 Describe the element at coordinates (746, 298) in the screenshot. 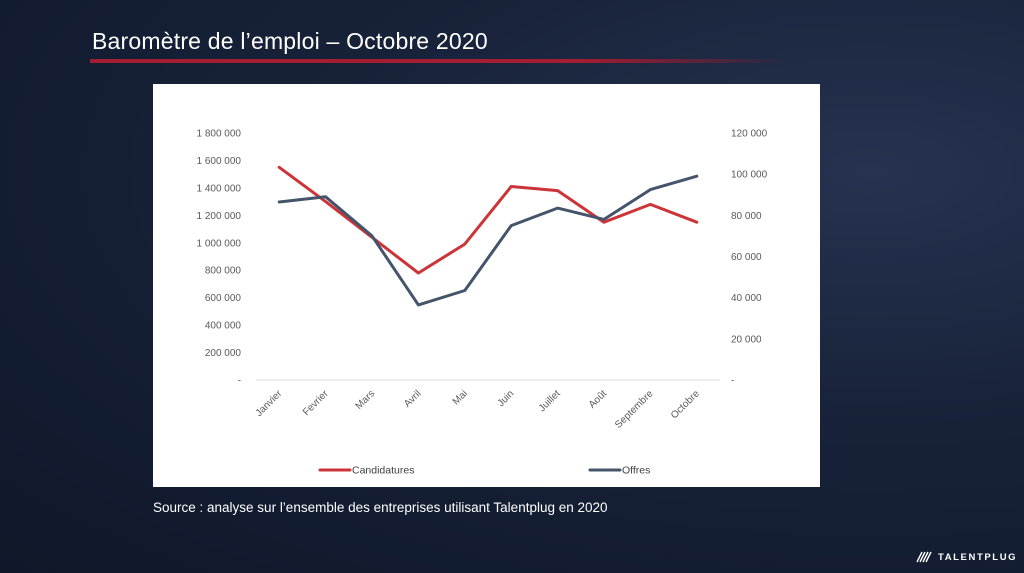

I see `y-right-tick-label: 40 000` at that location.